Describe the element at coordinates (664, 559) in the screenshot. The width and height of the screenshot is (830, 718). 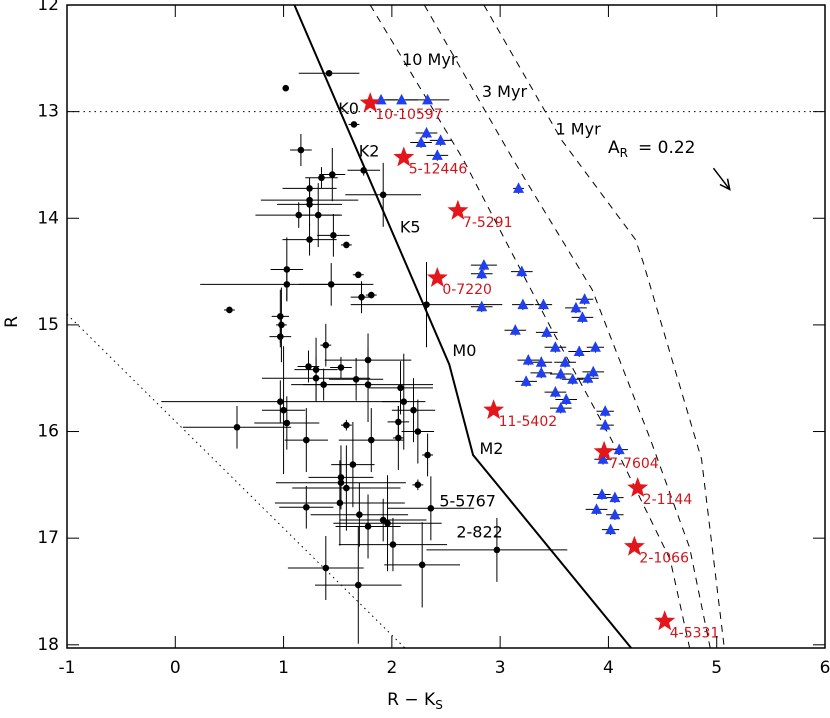
I see `star-label: 2-1066` at that location.